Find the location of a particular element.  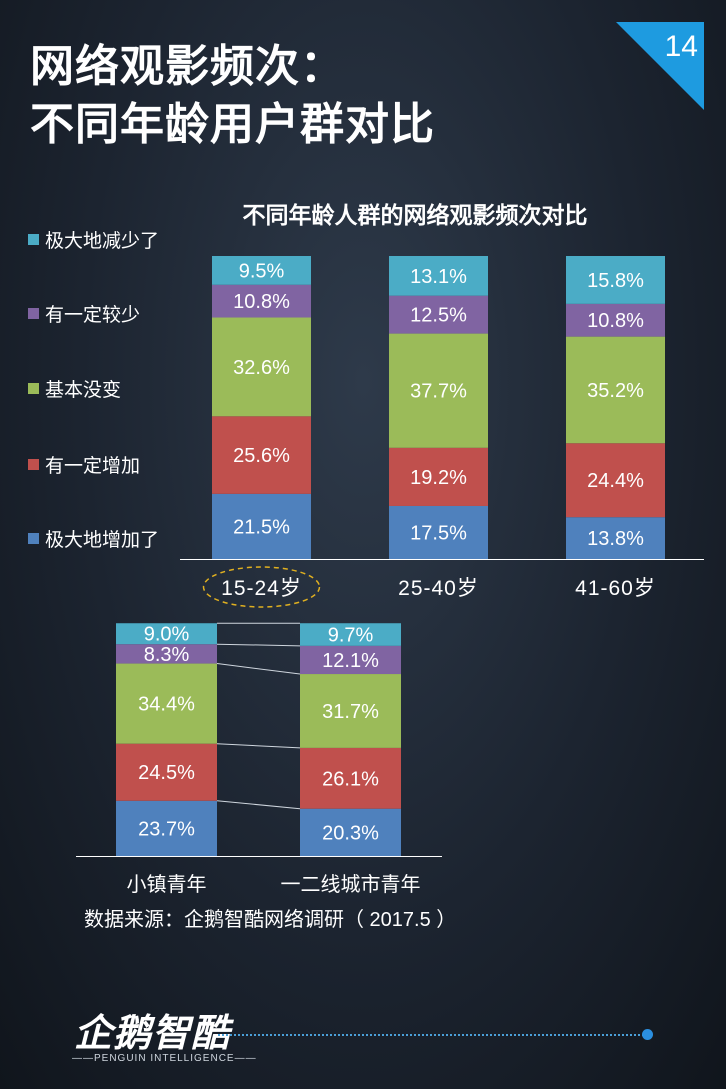

data-label: 37.7% is located at coordinates (438, 392).